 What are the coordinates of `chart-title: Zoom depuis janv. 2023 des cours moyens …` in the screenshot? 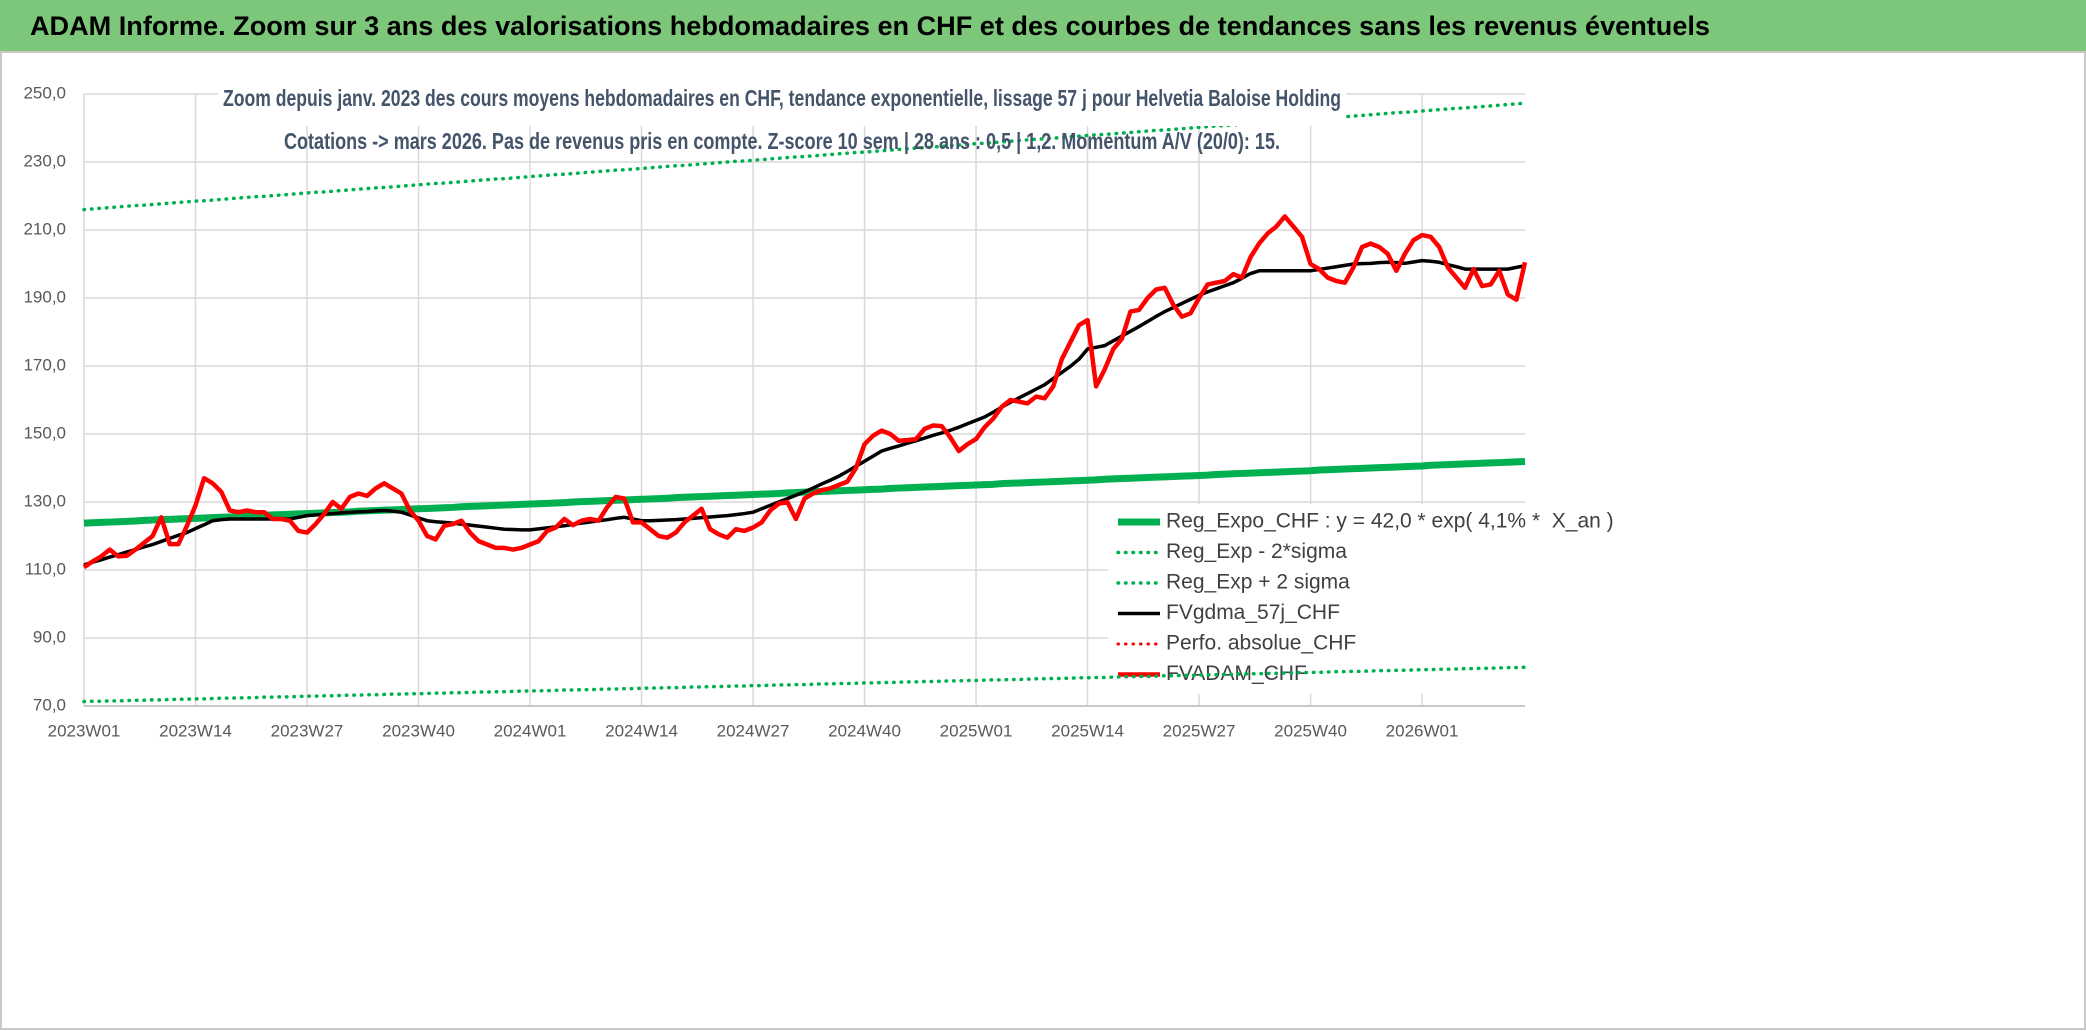 It's located at (782, 98).